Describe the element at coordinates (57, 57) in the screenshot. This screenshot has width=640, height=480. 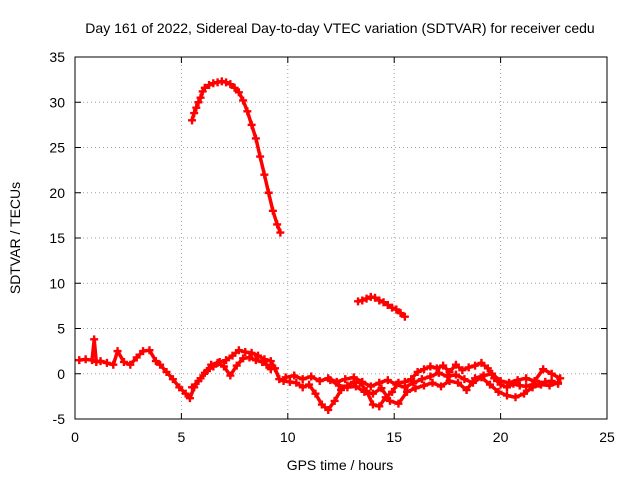
I see `y-tick-label: 35` at that location.